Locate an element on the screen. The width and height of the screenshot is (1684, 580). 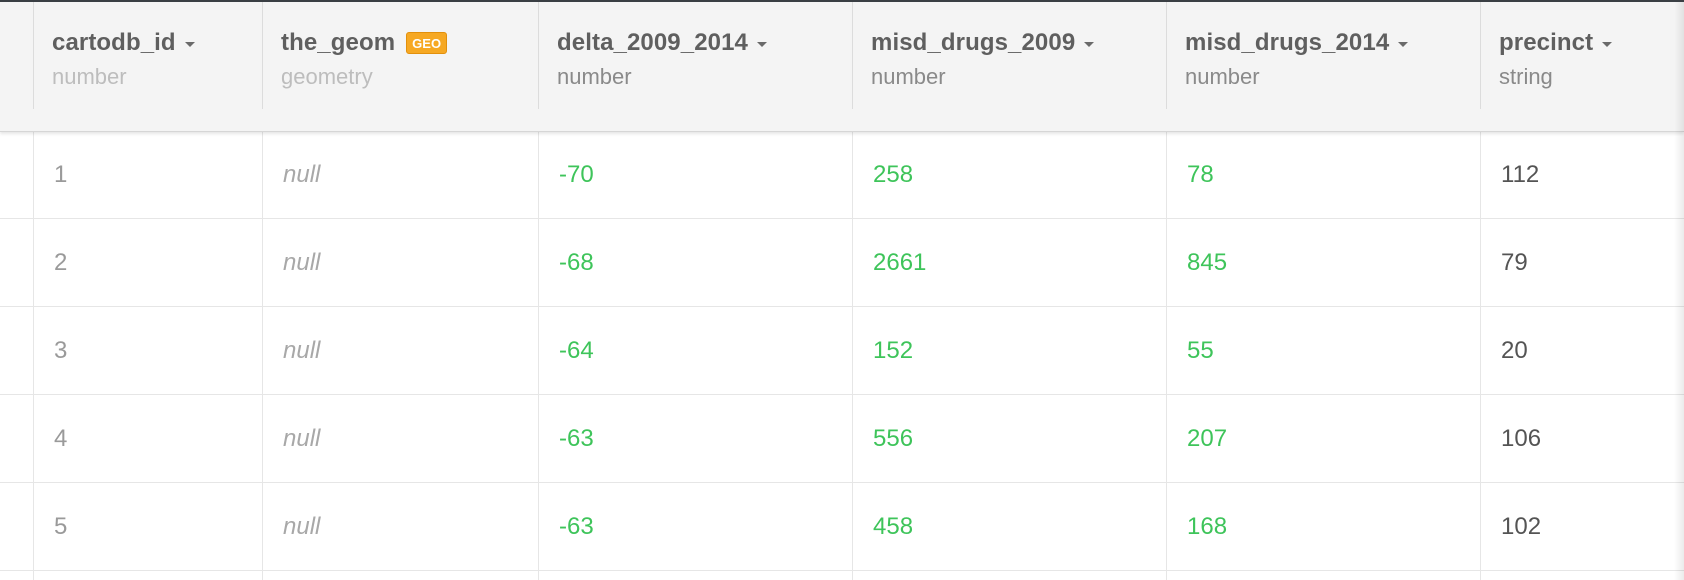
cell-cartodb-id: 3 is located at coordinates (147, 351).